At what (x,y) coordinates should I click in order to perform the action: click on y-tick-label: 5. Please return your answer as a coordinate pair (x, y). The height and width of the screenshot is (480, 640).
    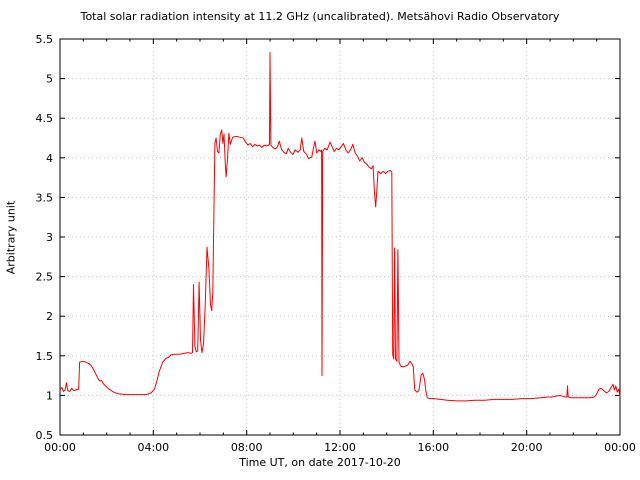
    Looking at the image, I should click on (49, 79).